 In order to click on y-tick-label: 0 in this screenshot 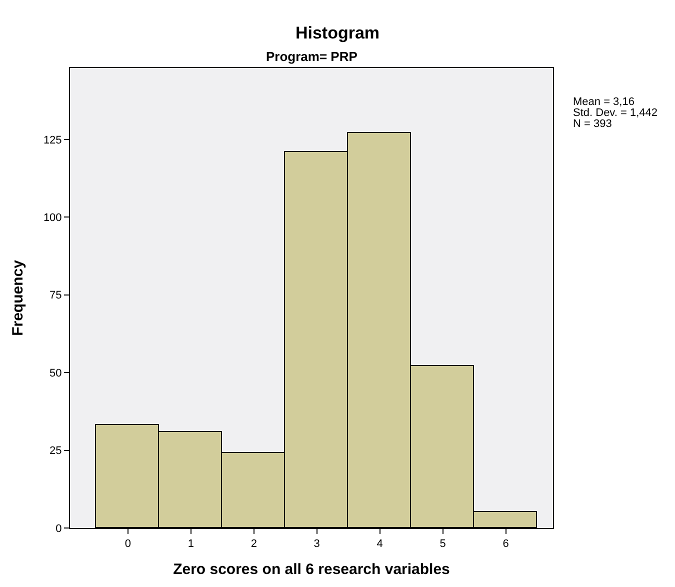, I will do `click(59, 528)`.